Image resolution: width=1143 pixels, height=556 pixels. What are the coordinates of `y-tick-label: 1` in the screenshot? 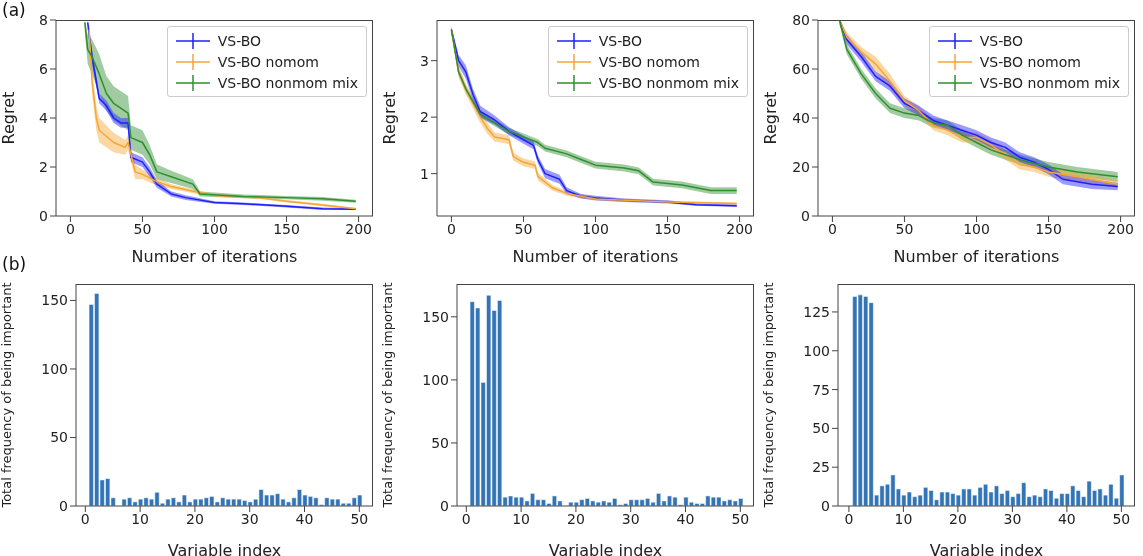 It's located at (424, 173).